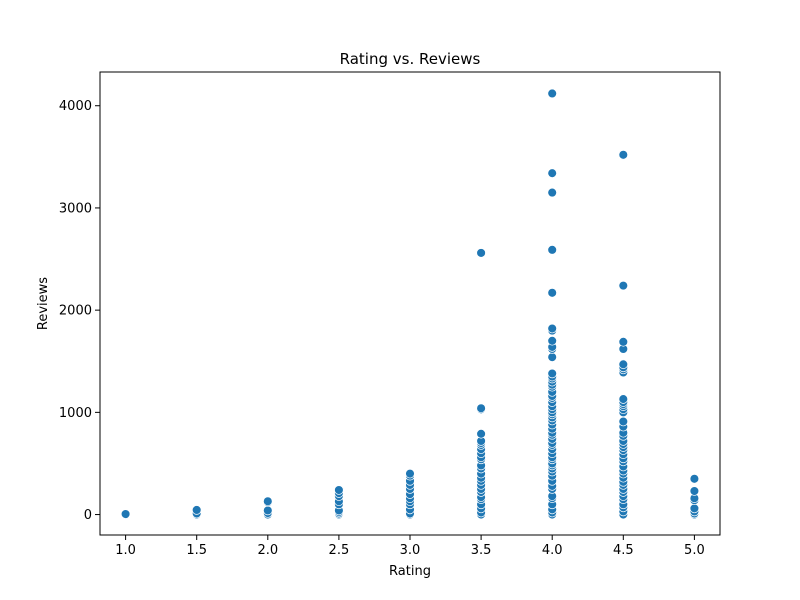  I want to click on x-tick-label: 3.0, so click(410, 550).